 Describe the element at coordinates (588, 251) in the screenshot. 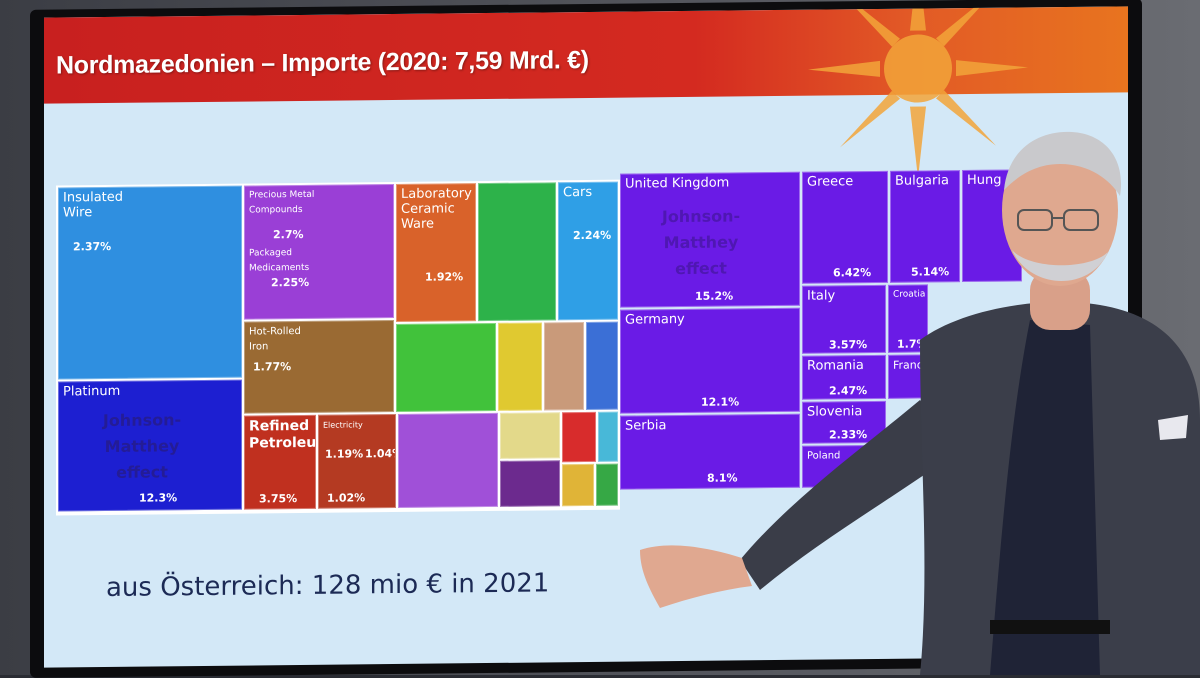

I see `tile-cars: Cars 2.24%` at that location.